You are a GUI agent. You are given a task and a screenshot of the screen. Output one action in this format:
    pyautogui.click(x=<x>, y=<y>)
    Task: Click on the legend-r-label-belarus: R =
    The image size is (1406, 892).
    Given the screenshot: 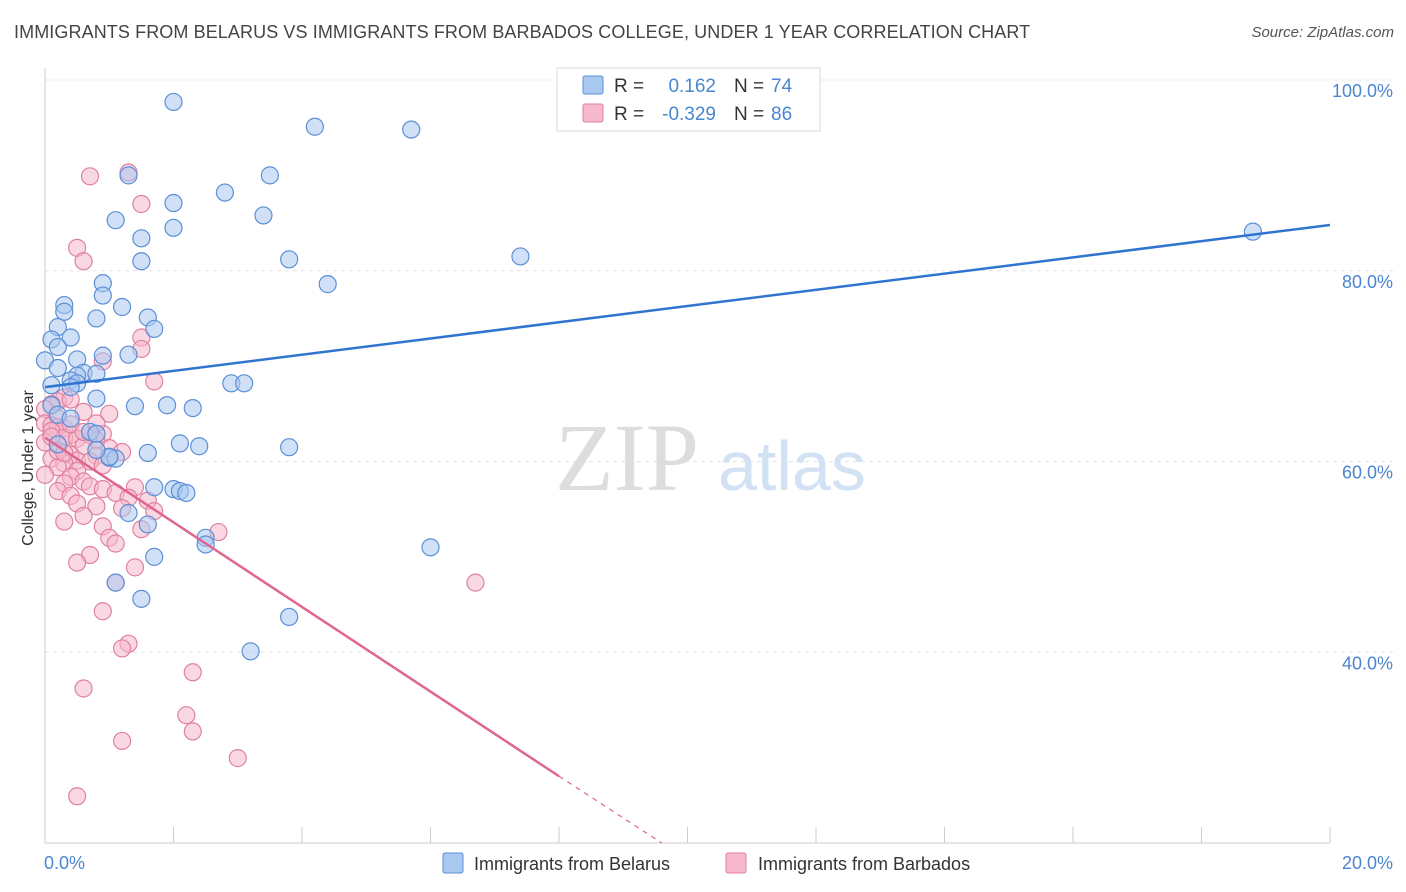 What is the action you would take?
    pyautogui.click(x=629, y=86)
    